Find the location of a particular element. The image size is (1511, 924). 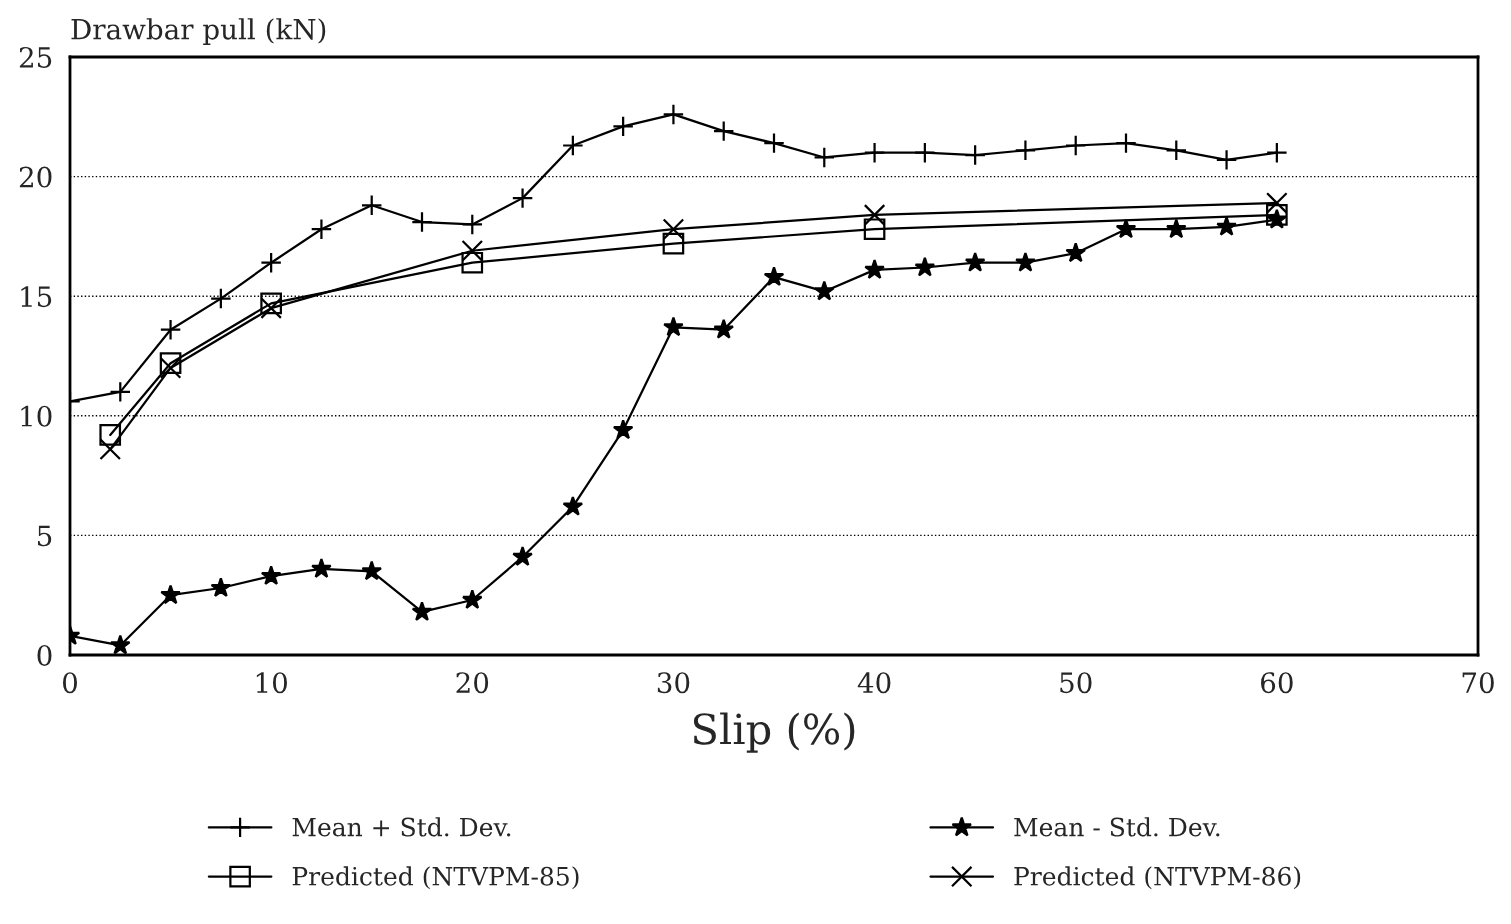

legend-label: Mean + Std. Dev. is located at coordinates (401, 827).